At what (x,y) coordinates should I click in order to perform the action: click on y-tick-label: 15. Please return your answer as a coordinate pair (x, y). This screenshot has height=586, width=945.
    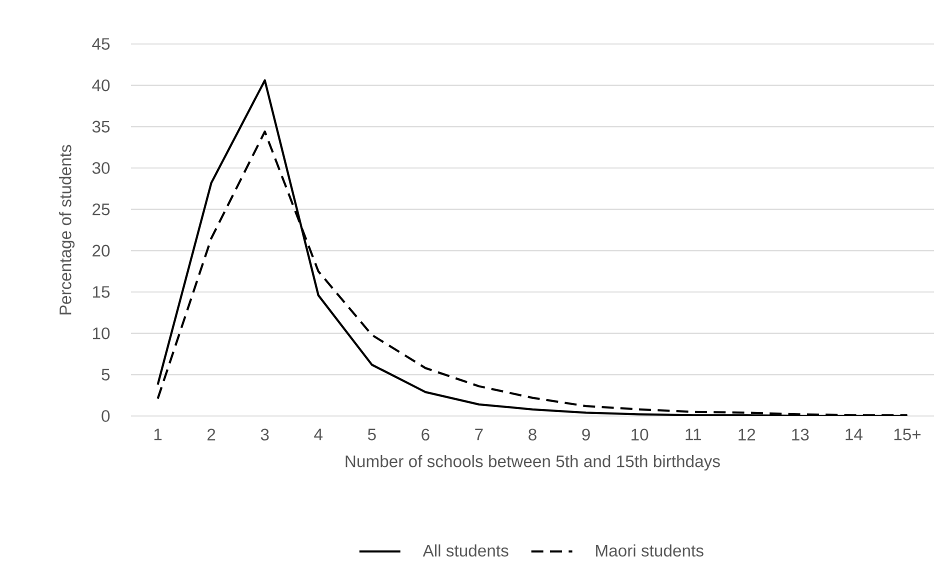
    Looking at the image, I should click on (101, 292).